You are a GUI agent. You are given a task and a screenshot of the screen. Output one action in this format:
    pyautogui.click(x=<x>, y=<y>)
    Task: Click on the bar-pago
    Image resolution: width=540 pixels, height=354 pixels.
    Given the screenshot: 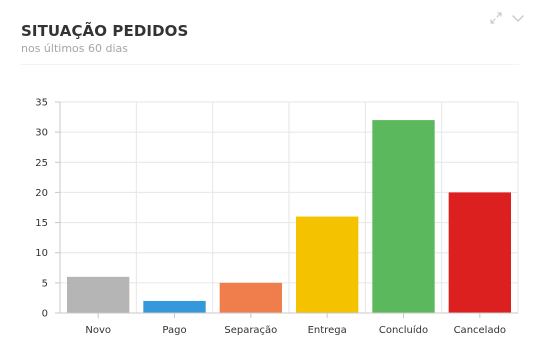 What is the action you would take?
    pyautogui.click(x=174, y=306)
    